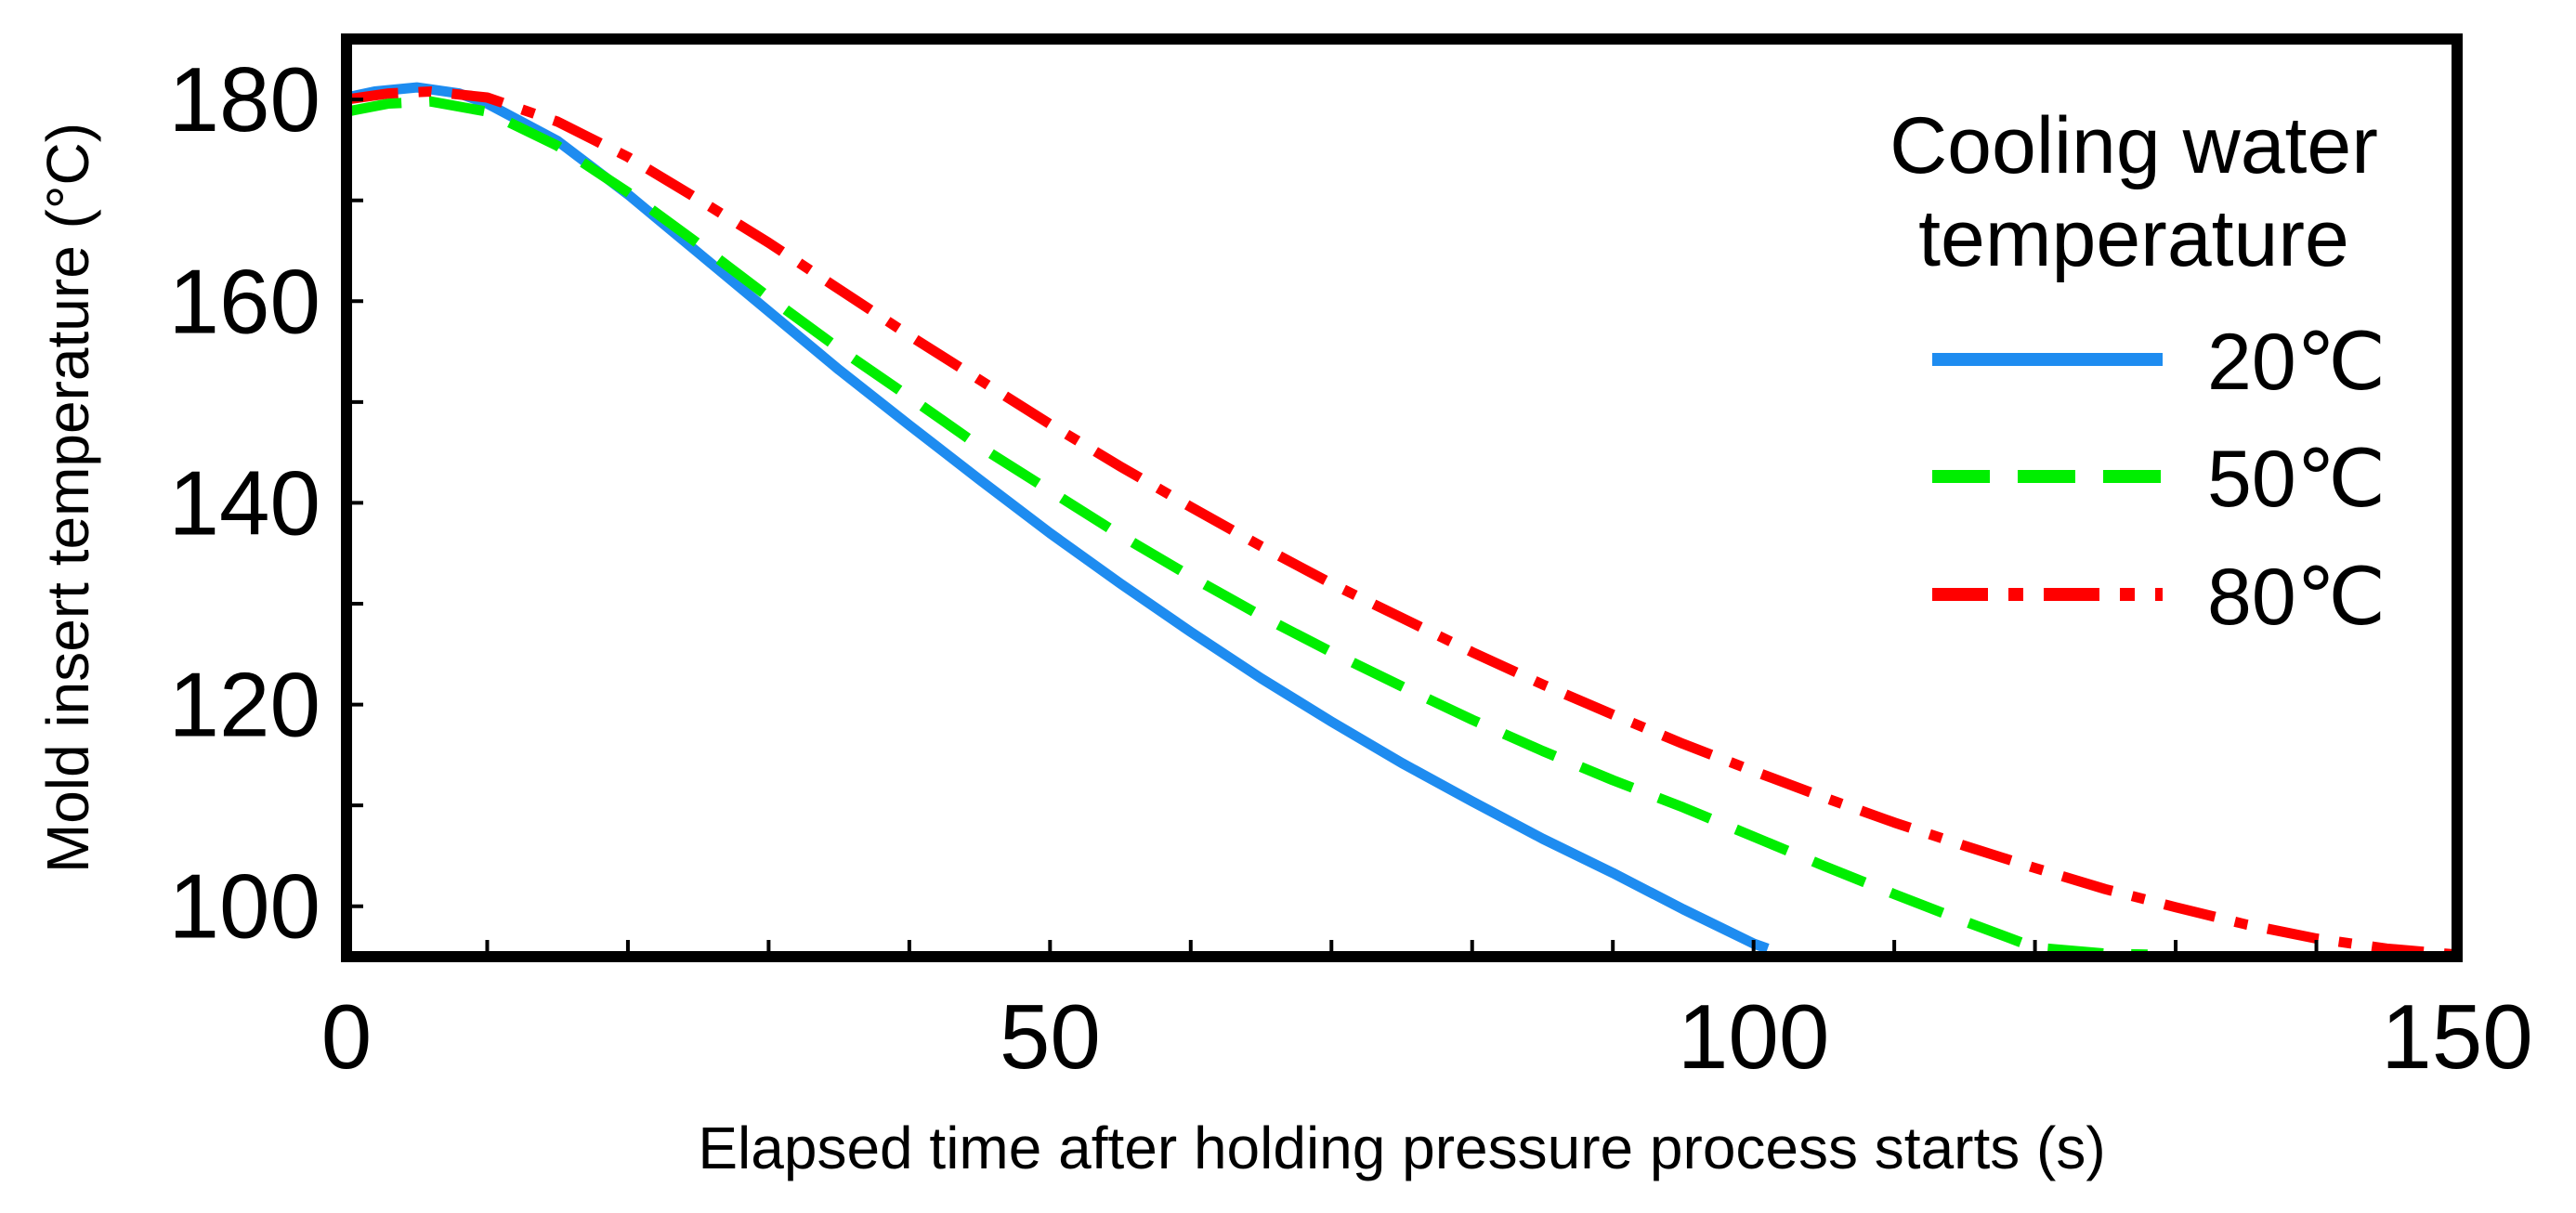 This screenshot has width=2576, height=1213. Describe the element at coordinates (244, 705) in the screenshot. I see `y-tick-label: 120` at that location.